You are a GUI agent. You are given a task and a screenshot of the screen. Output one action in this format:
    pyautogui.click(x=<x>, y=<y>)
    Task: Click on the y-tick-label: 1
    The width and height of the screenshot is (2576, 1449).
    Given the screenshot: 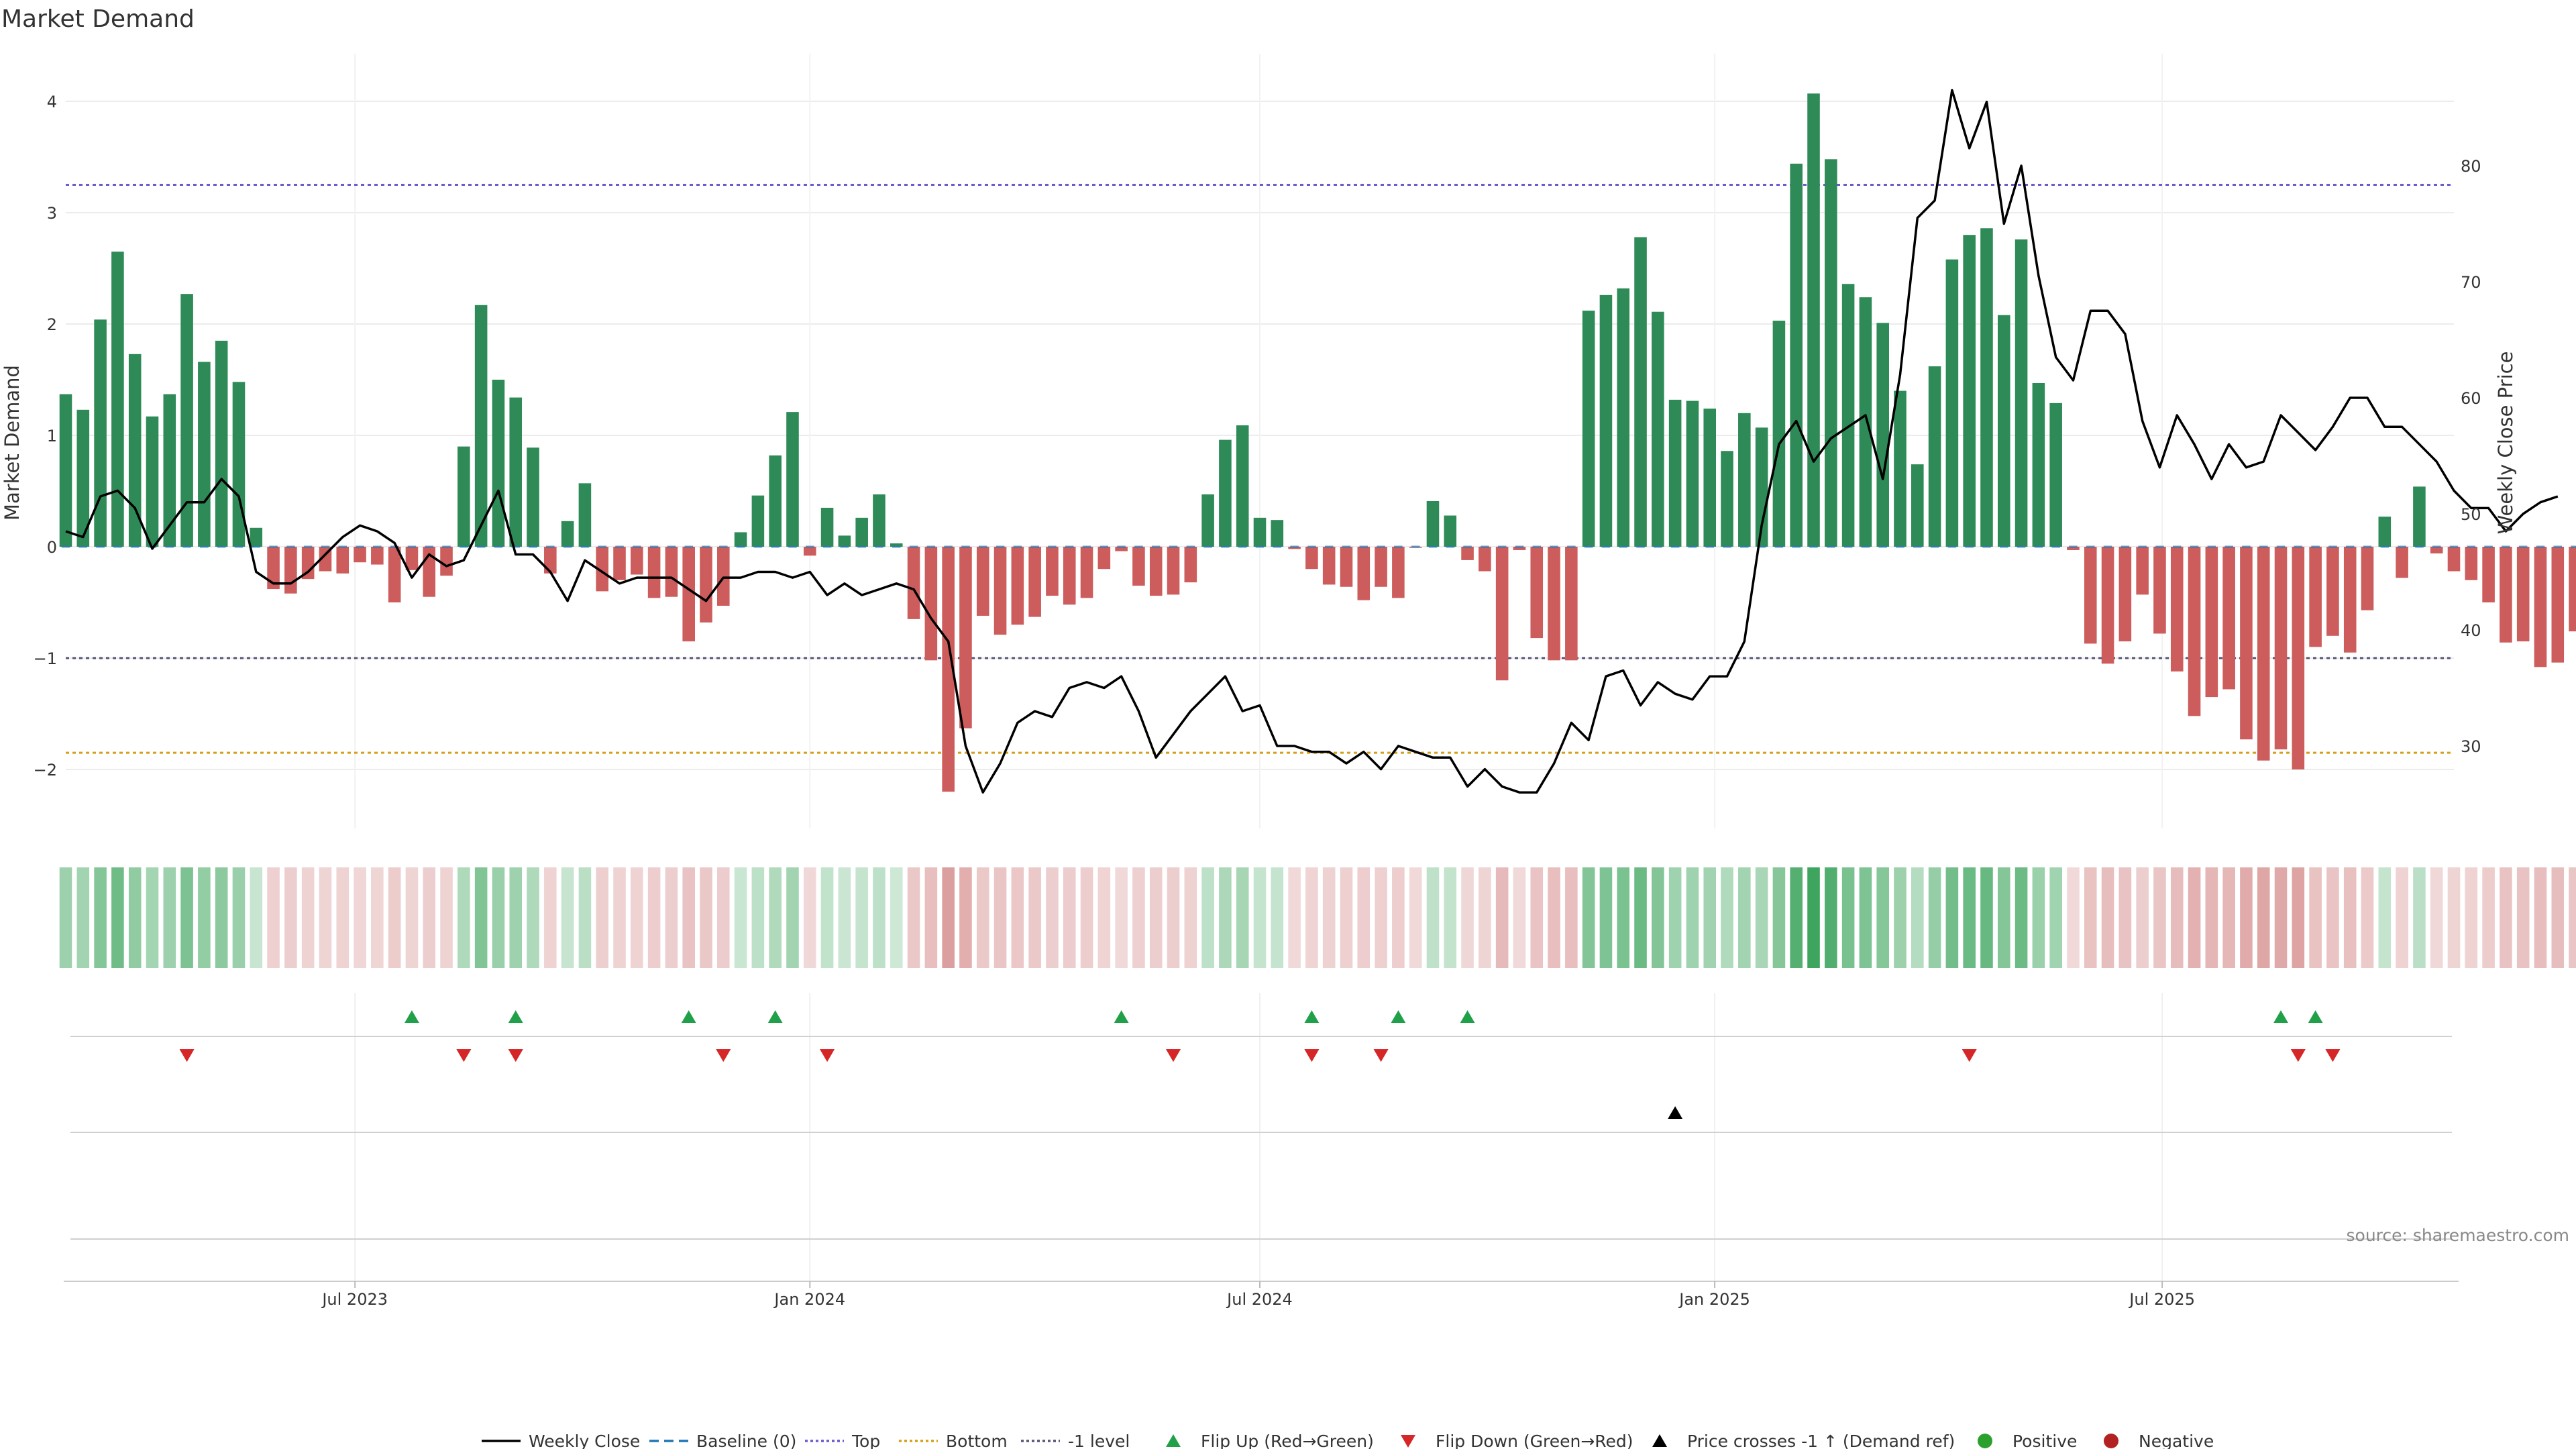 What is the action you would take?
    pyautogui.click(x=52, y=436)
    